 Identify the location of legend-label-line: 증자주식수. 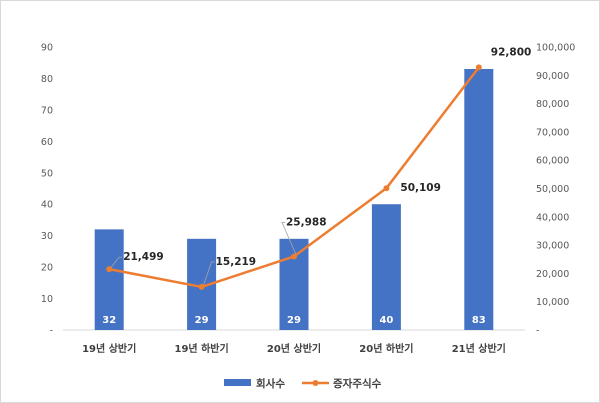
(357, 383).